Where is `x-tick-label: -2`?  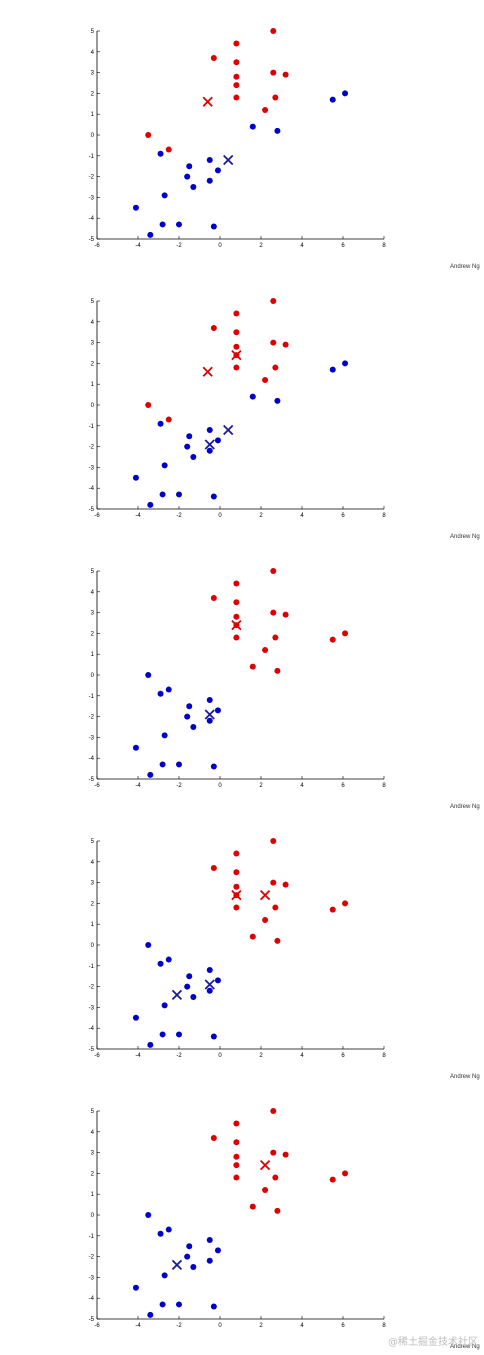 x-tick-label: -2 is located at coordinates (179, 1326).